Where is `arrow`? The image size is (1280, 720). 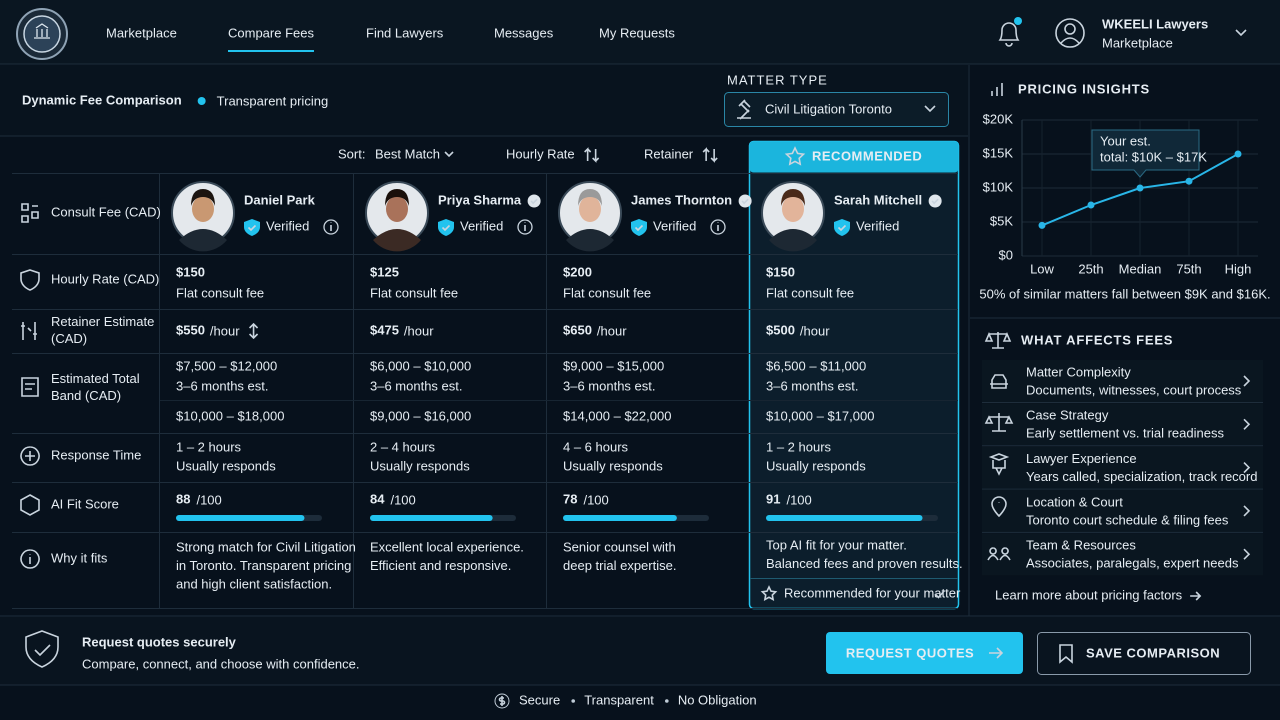 arrow is located at coordinates (1196, 596).